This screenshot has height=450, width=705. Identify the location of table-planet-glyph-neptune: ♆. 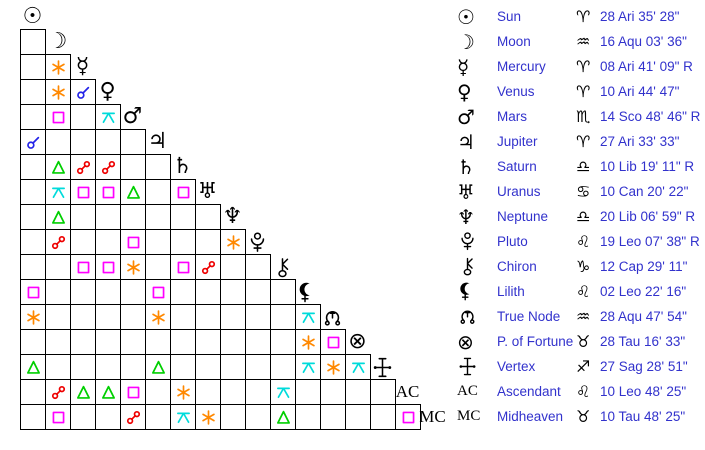
(473, 216).